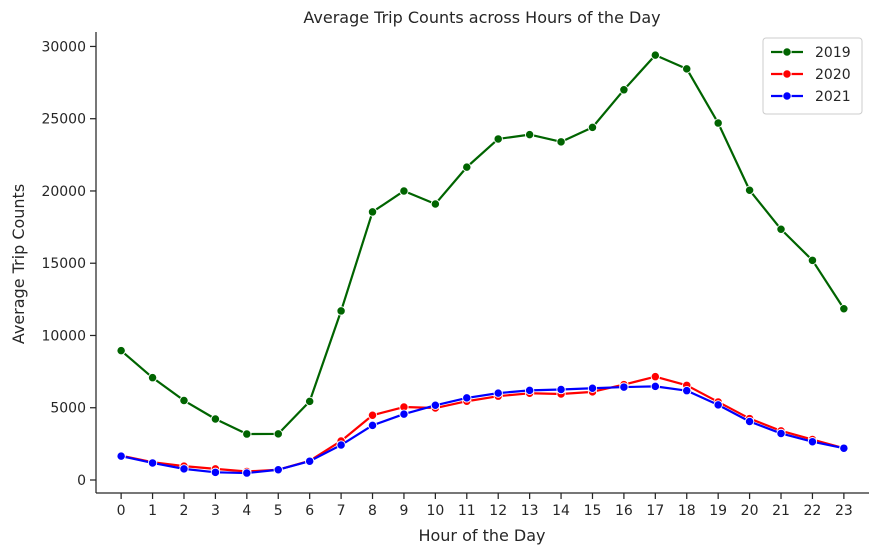 This screenshot has height=556, width=880. I want to click on legend-label: 2019, so click(833, 53).